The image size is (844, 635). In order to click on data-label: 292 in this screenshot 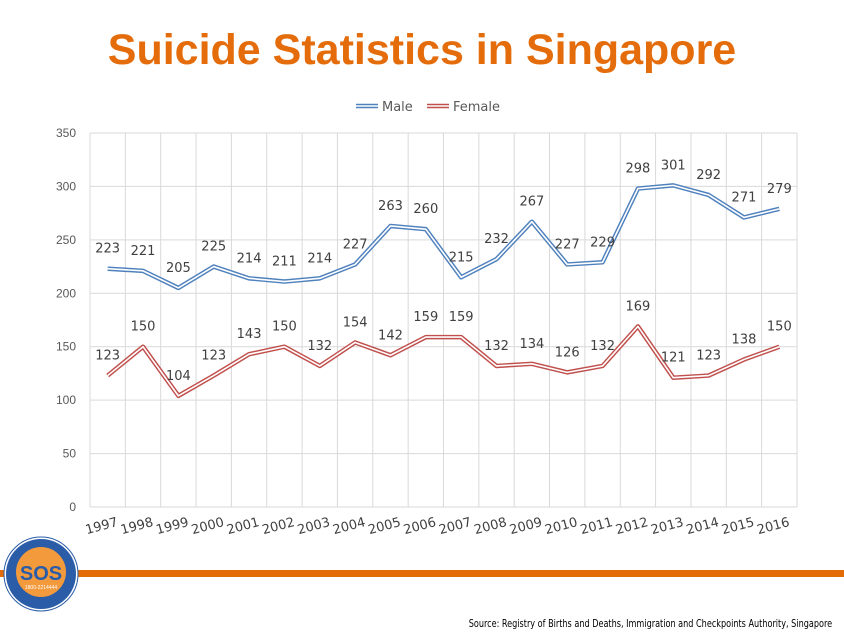, I will do `click(708, 175)`.